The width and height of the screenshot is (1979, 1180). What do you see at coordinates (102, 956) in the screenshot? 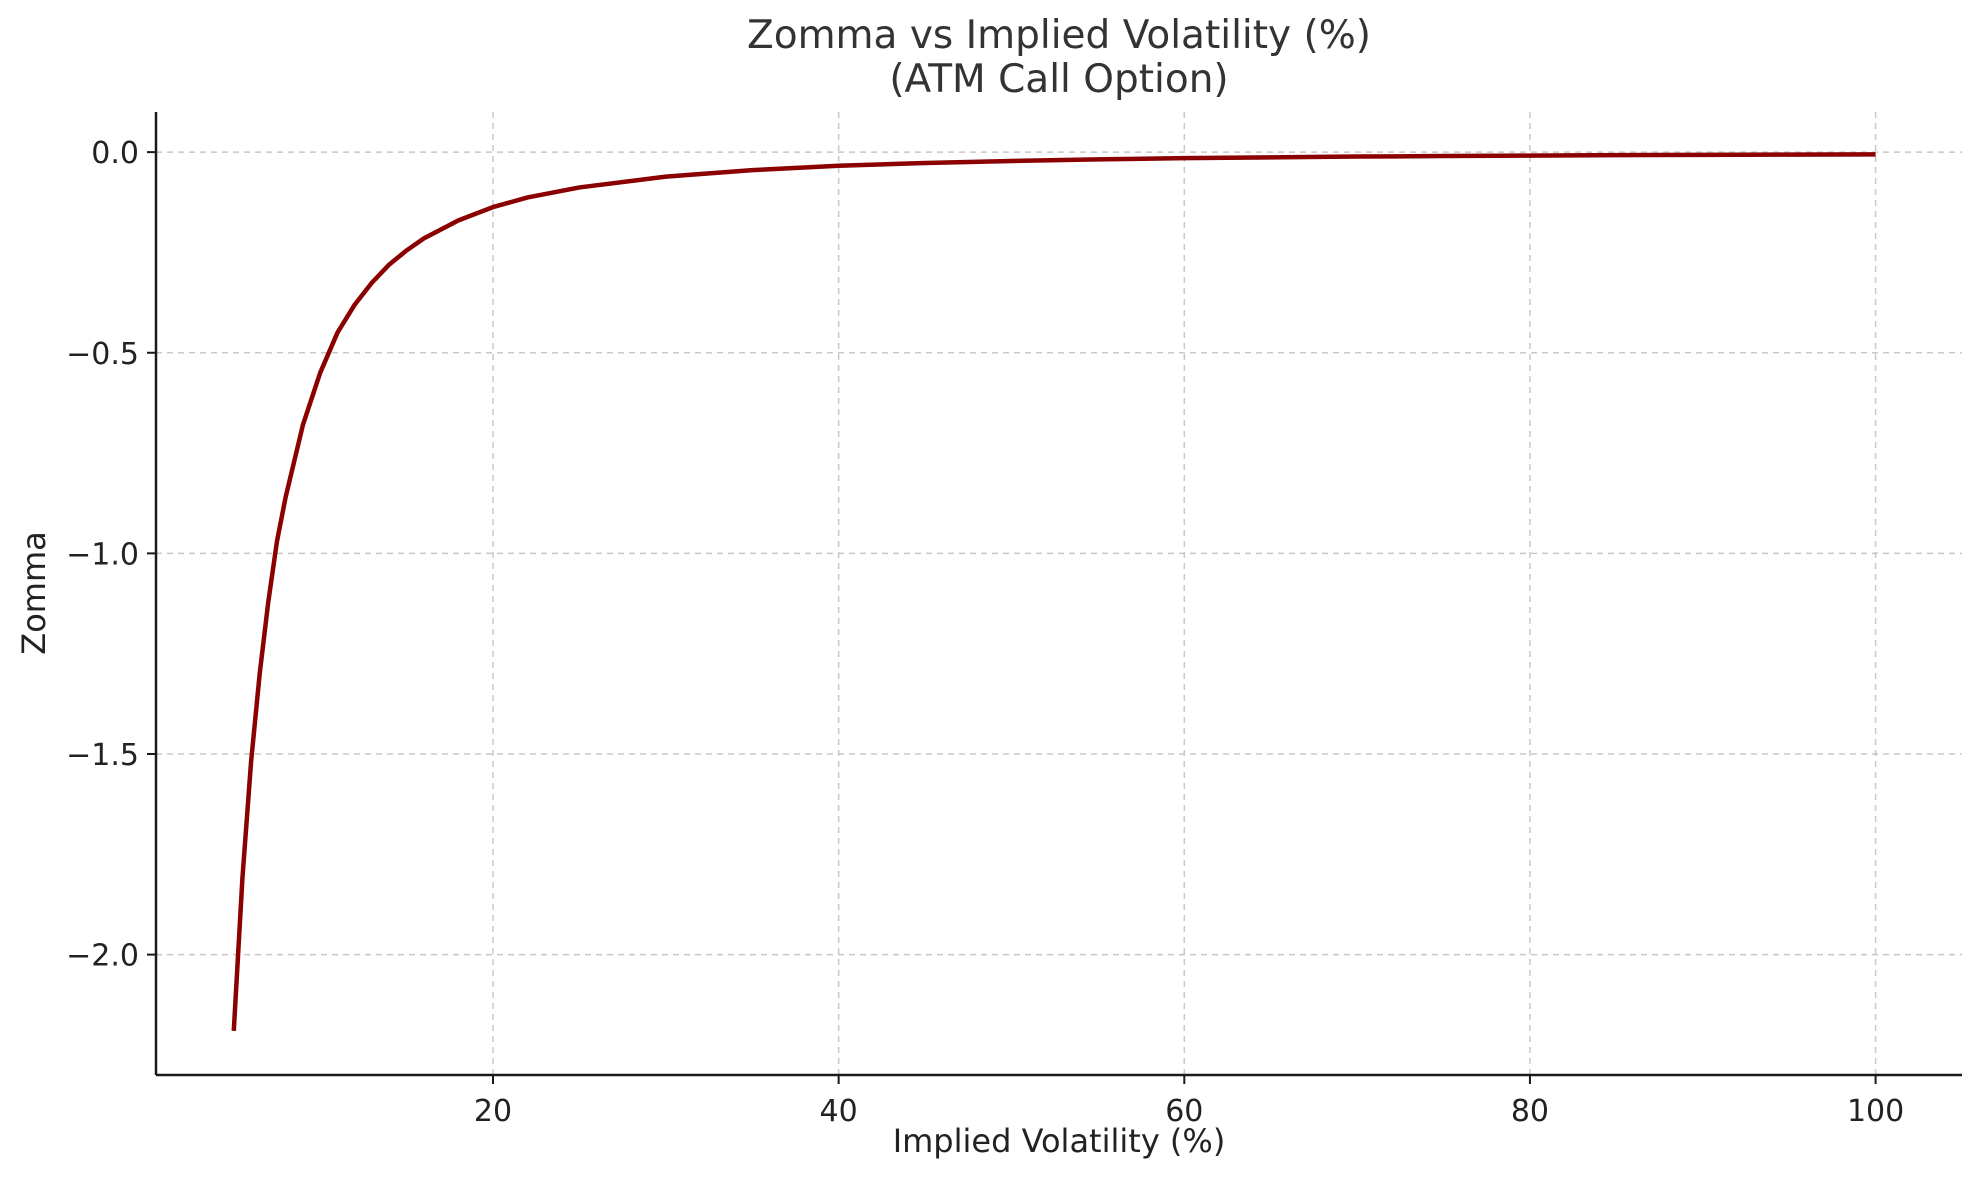
I see `y-tick-label: −2.0` at bounding box center [102, 956].